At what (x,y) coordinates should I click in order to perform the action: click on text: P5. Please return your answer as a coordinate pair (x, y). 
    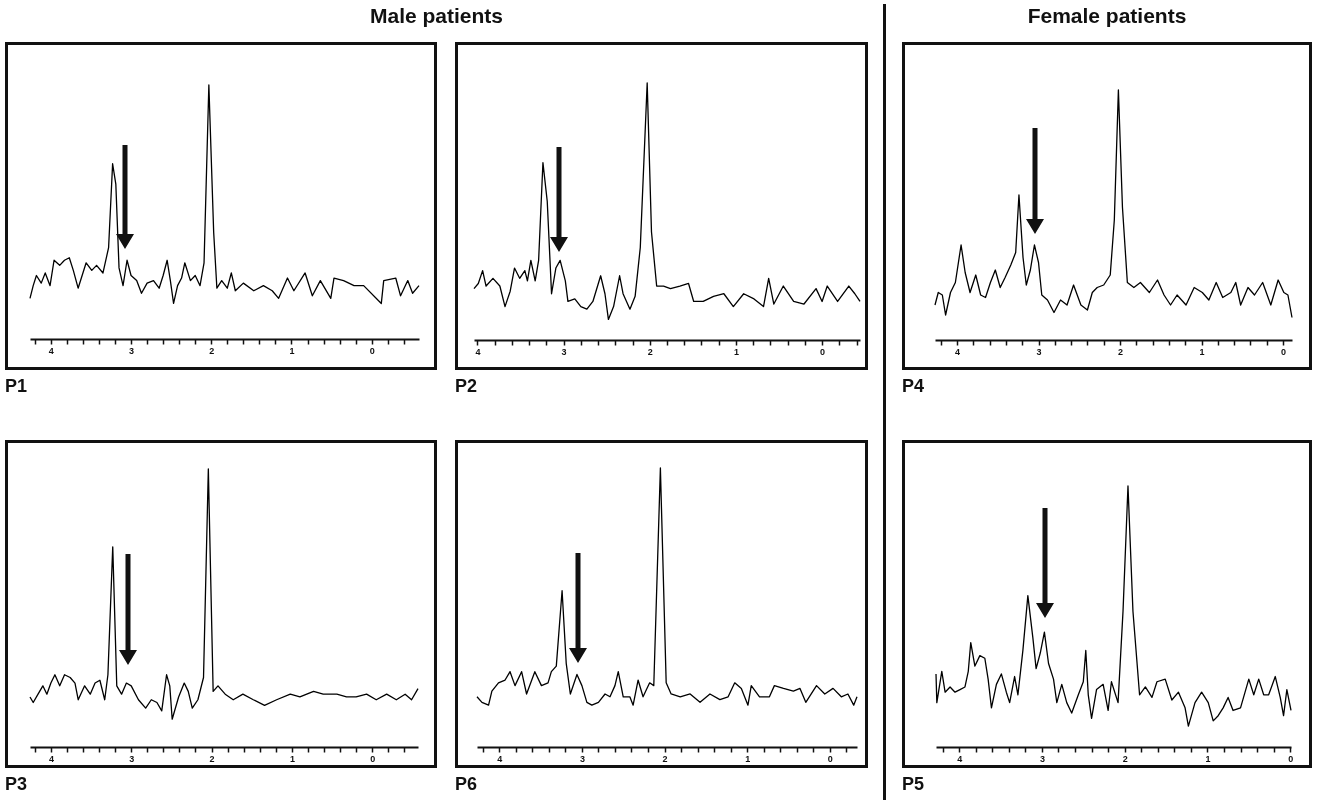
    Looking at the image, I should click on (913, 784).